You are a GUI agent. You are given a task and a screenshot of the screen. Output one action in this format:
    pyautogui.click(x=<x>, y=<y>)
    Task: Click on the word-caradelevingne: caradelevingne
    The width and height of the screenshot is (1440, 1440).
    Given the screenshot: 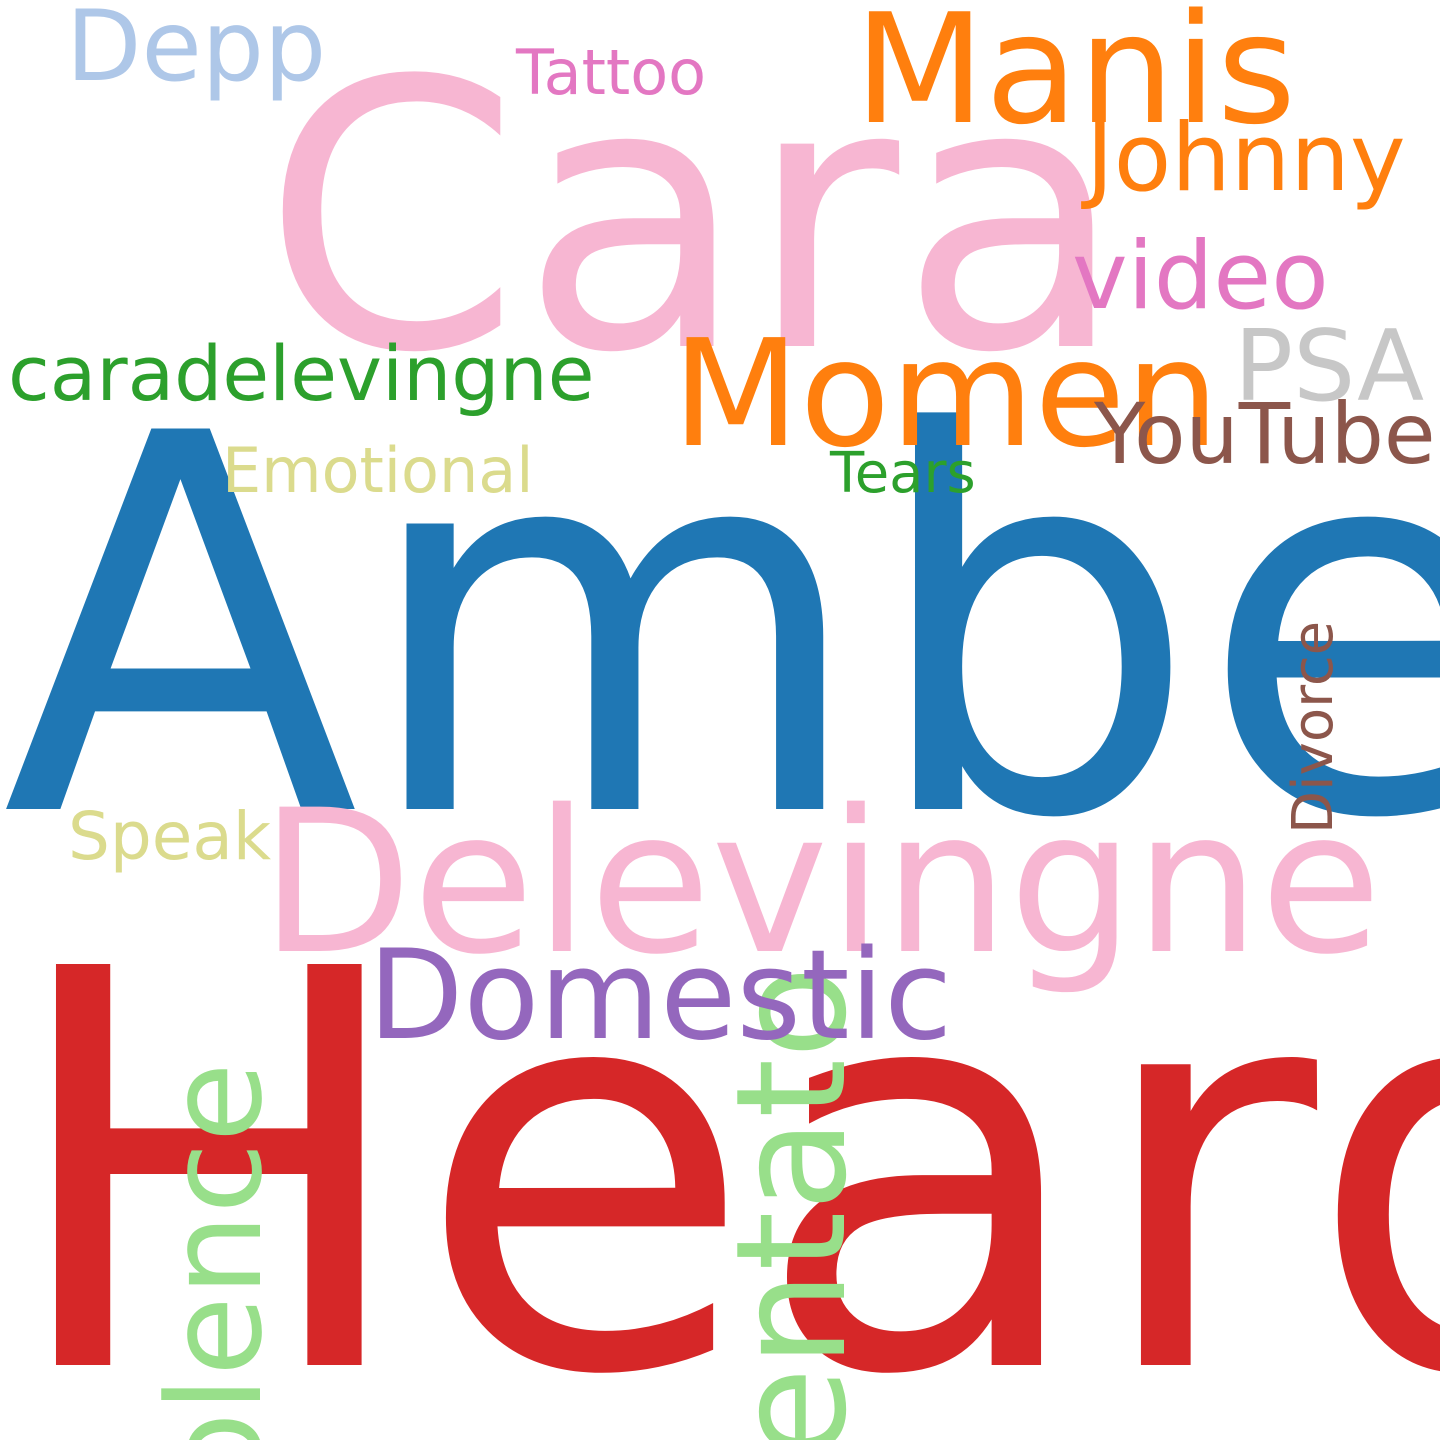 What is the action you would take?
    pyautogui.click(x=301, y=373)
    